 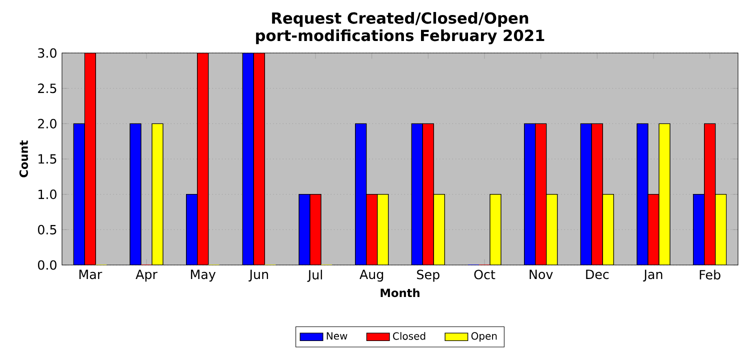 I want to click on x-tick-label: Apr, so click(x=147, y=276).